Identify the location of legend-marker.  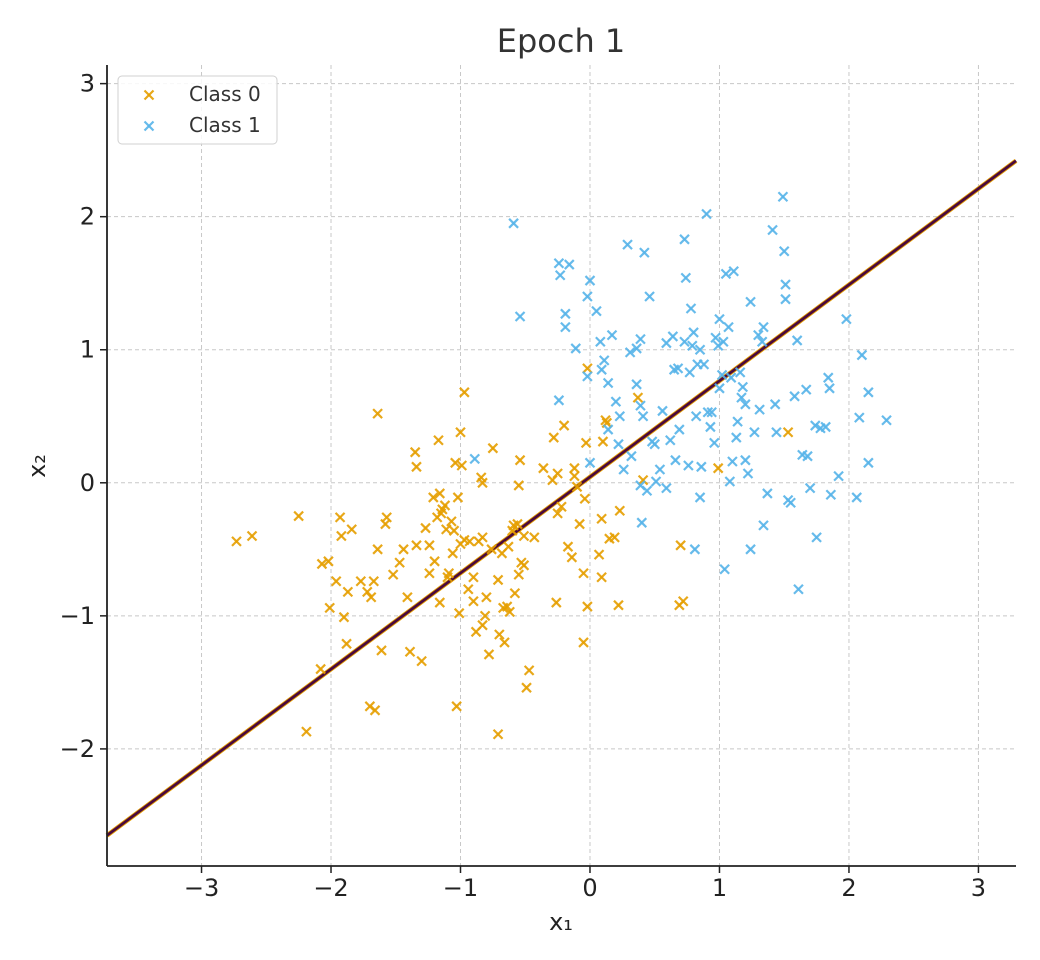
(149, 126).